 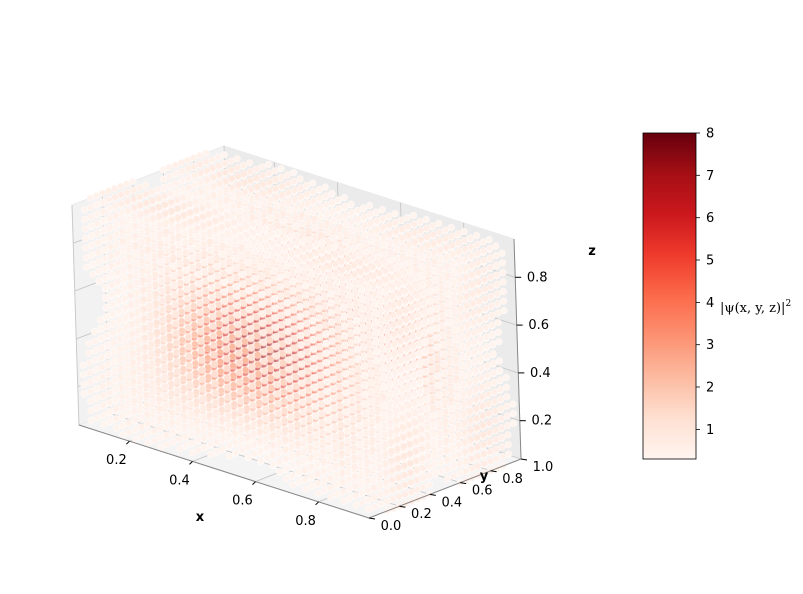 I want to click on grid-line-y, so click(x=75, y=315).